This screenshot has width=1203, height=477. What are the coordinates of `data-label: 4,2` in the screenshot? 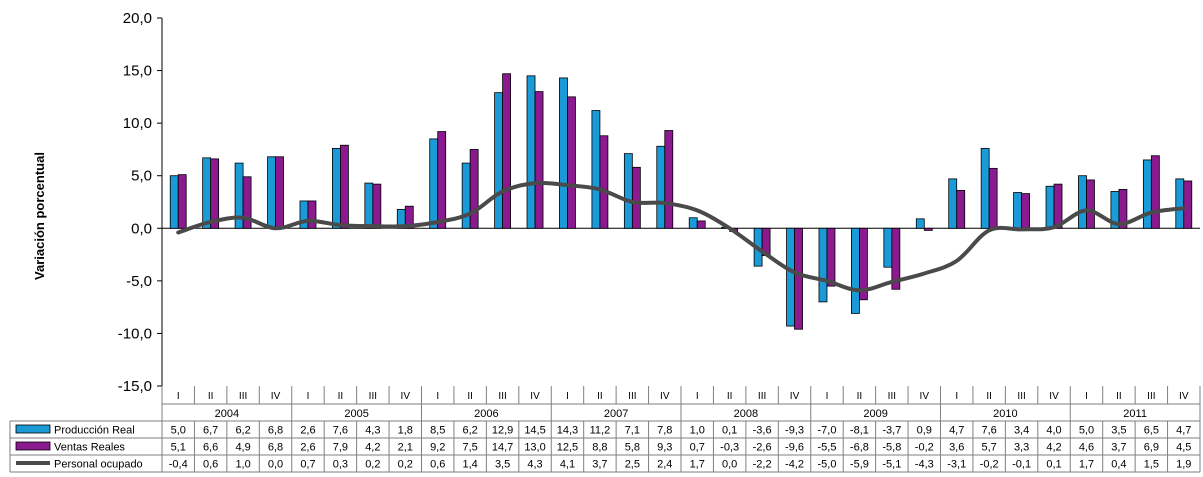 It's located at (372, 448).